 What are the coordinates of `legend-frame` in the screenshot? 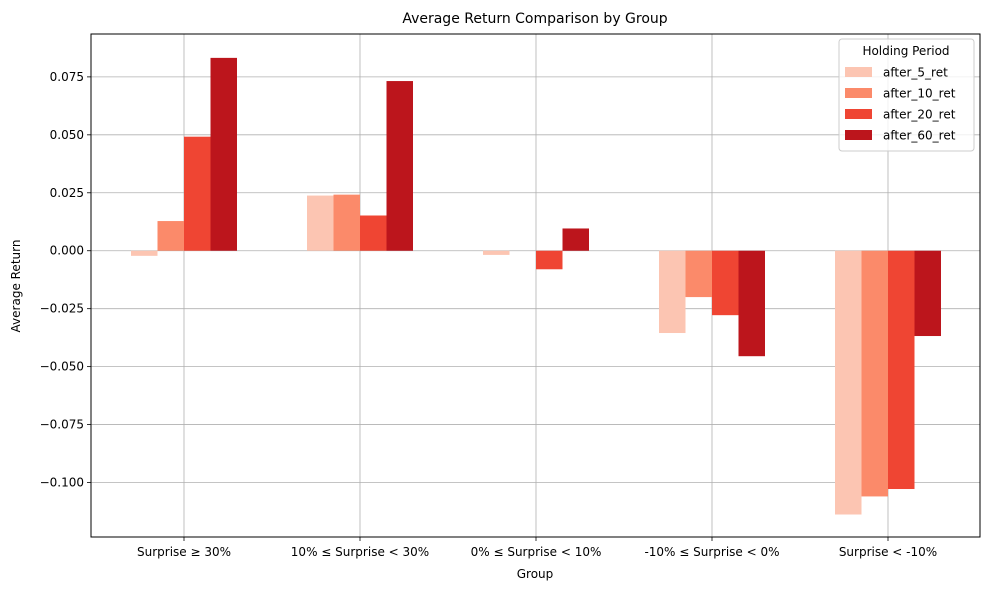 It's located at (906, 95).